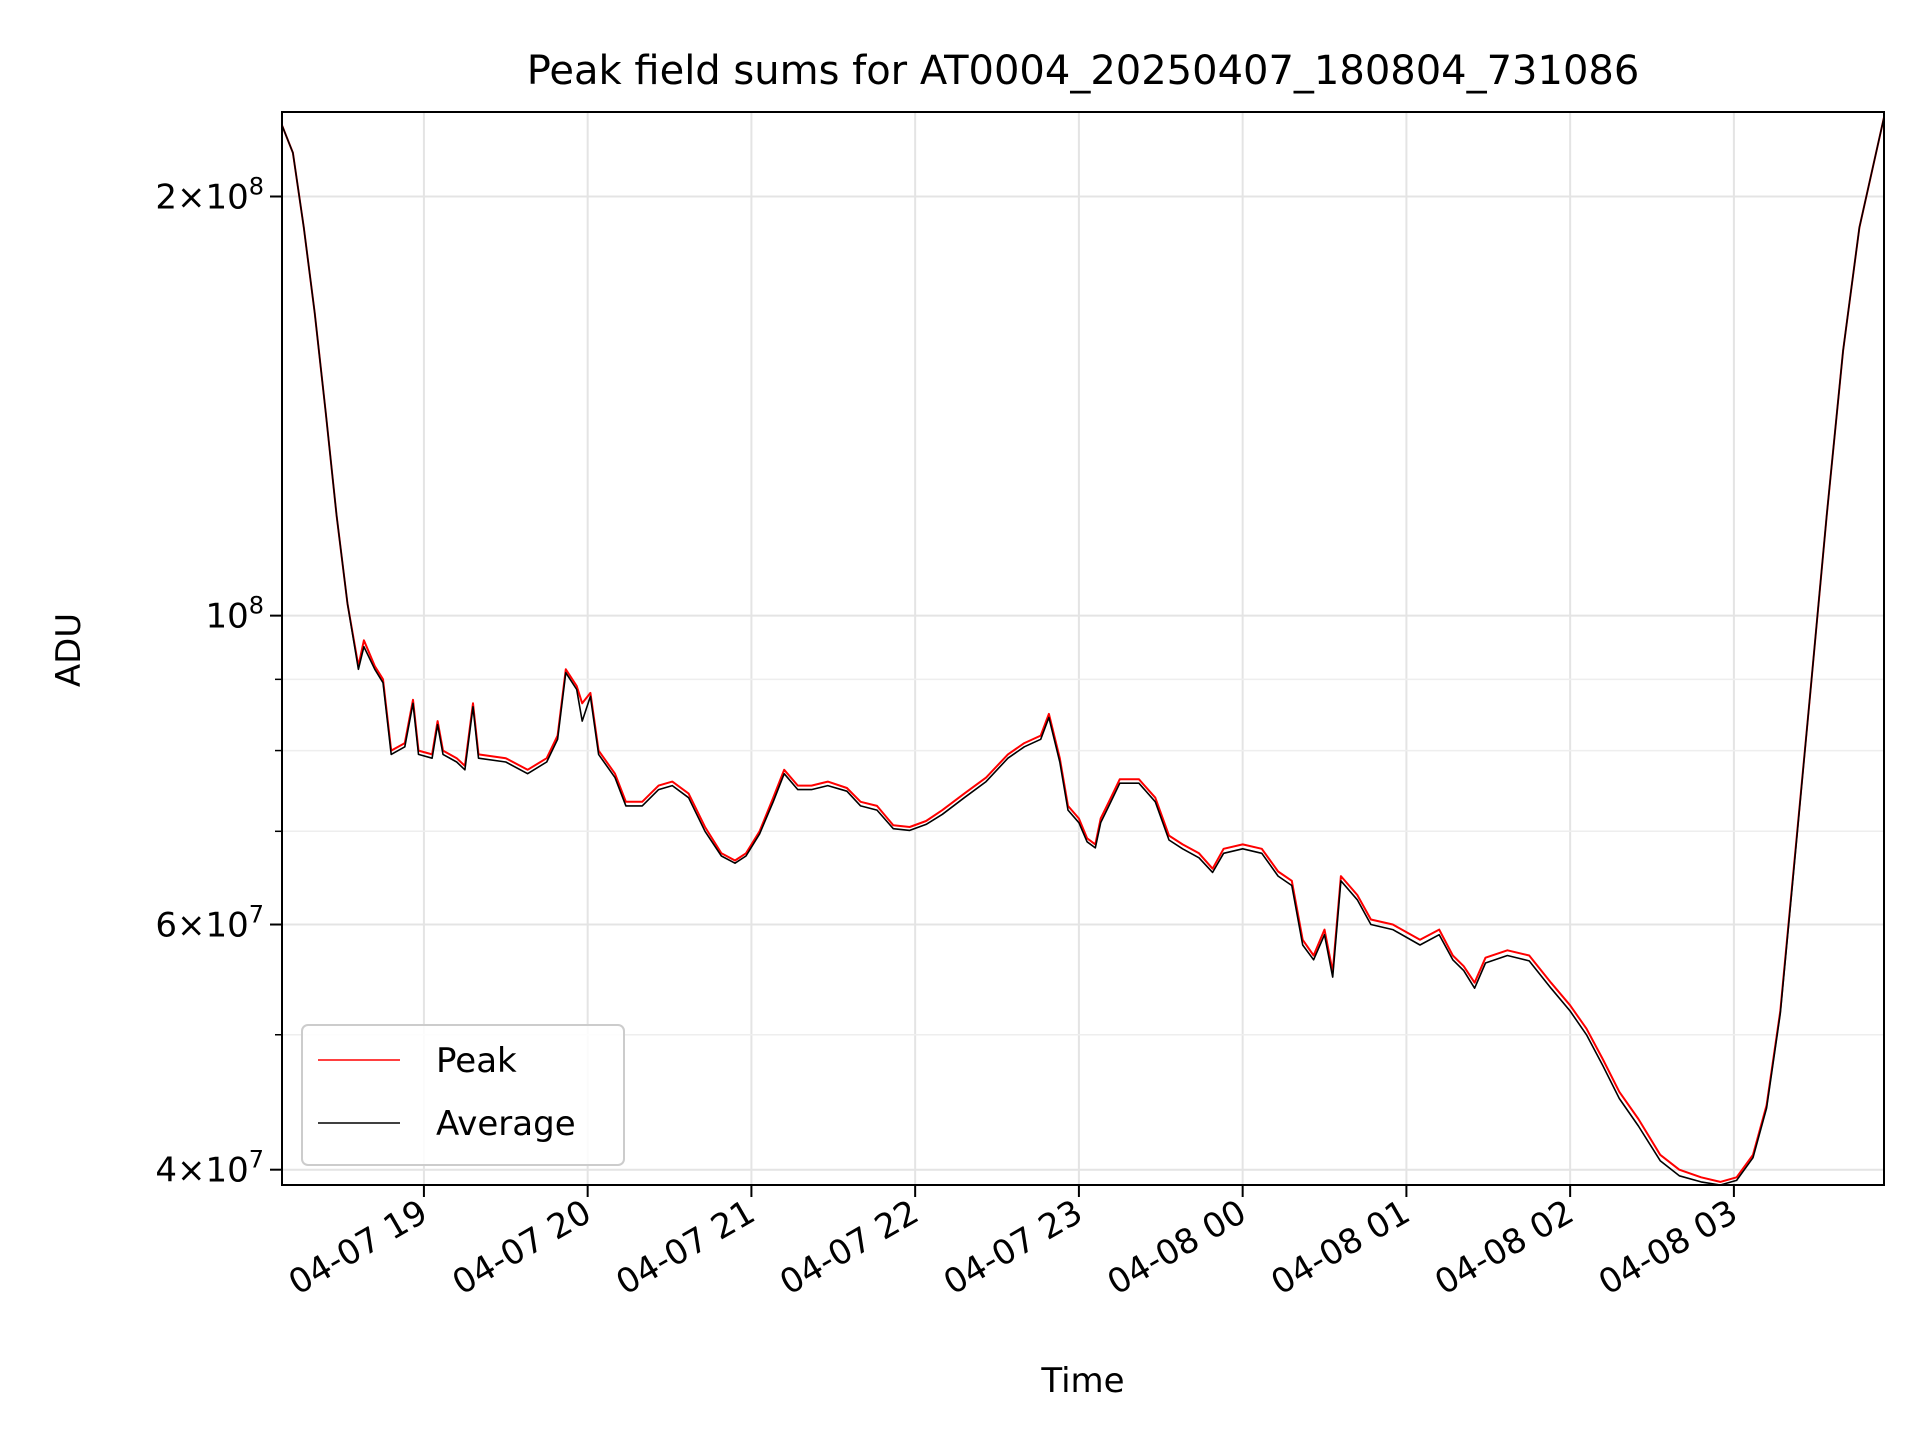 The width and height of the screenshot is (1920, 1440). What do you see at coordinates (1082, 1381) in the screenshot?
I see `x-axis-label: Time` at bounding box center [1082, 1381].